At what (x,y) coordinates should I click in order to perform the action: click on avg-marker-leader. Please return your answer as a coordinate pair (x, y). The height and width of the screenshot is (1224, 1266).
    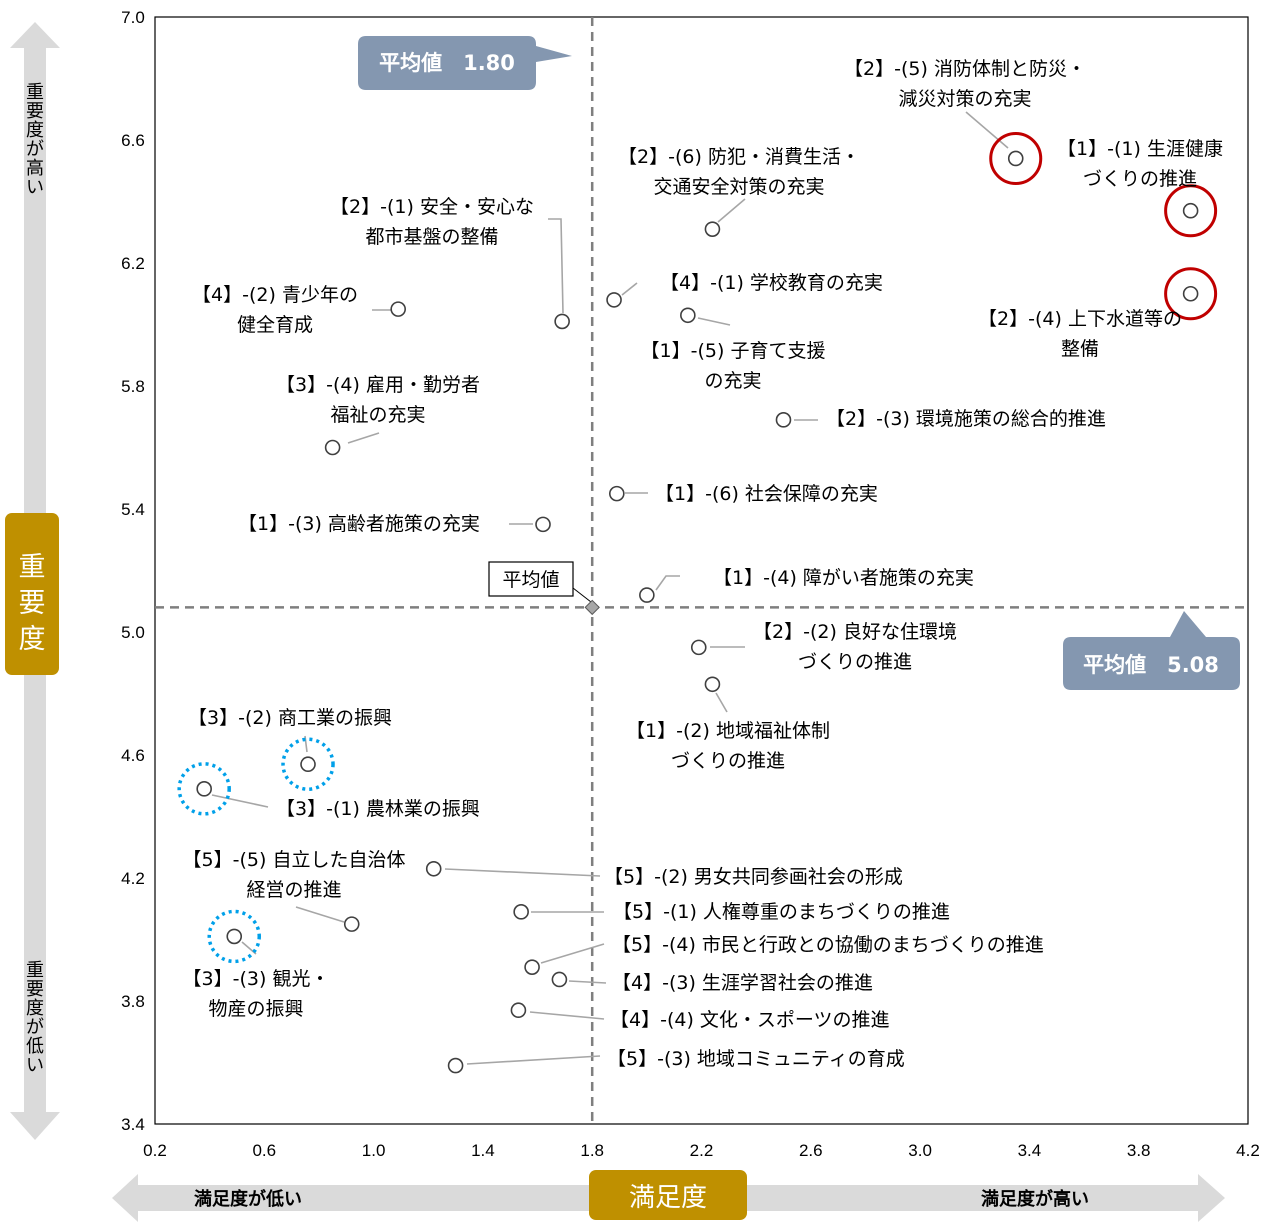
    Looking at the image, I should click on (582, 595).